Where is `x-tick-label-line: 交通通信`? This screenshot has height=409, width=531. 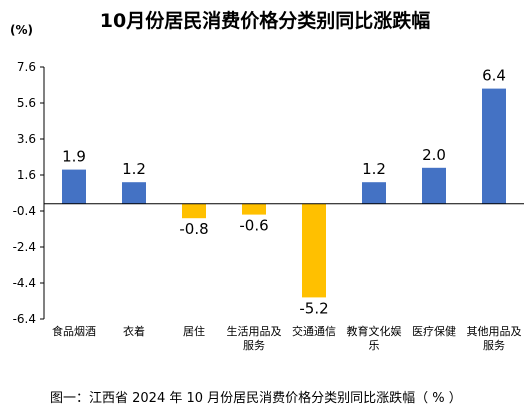
x-tick-label-line: 交通通信 is located at coordinates (314, 331).